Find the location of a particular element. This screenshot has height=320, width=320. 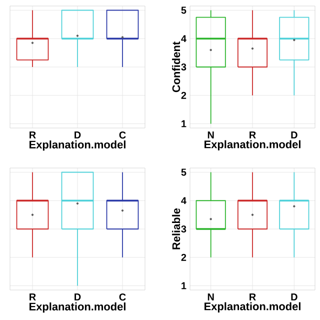

y-axis-title: Reliable is located at coordinates (176, 229).